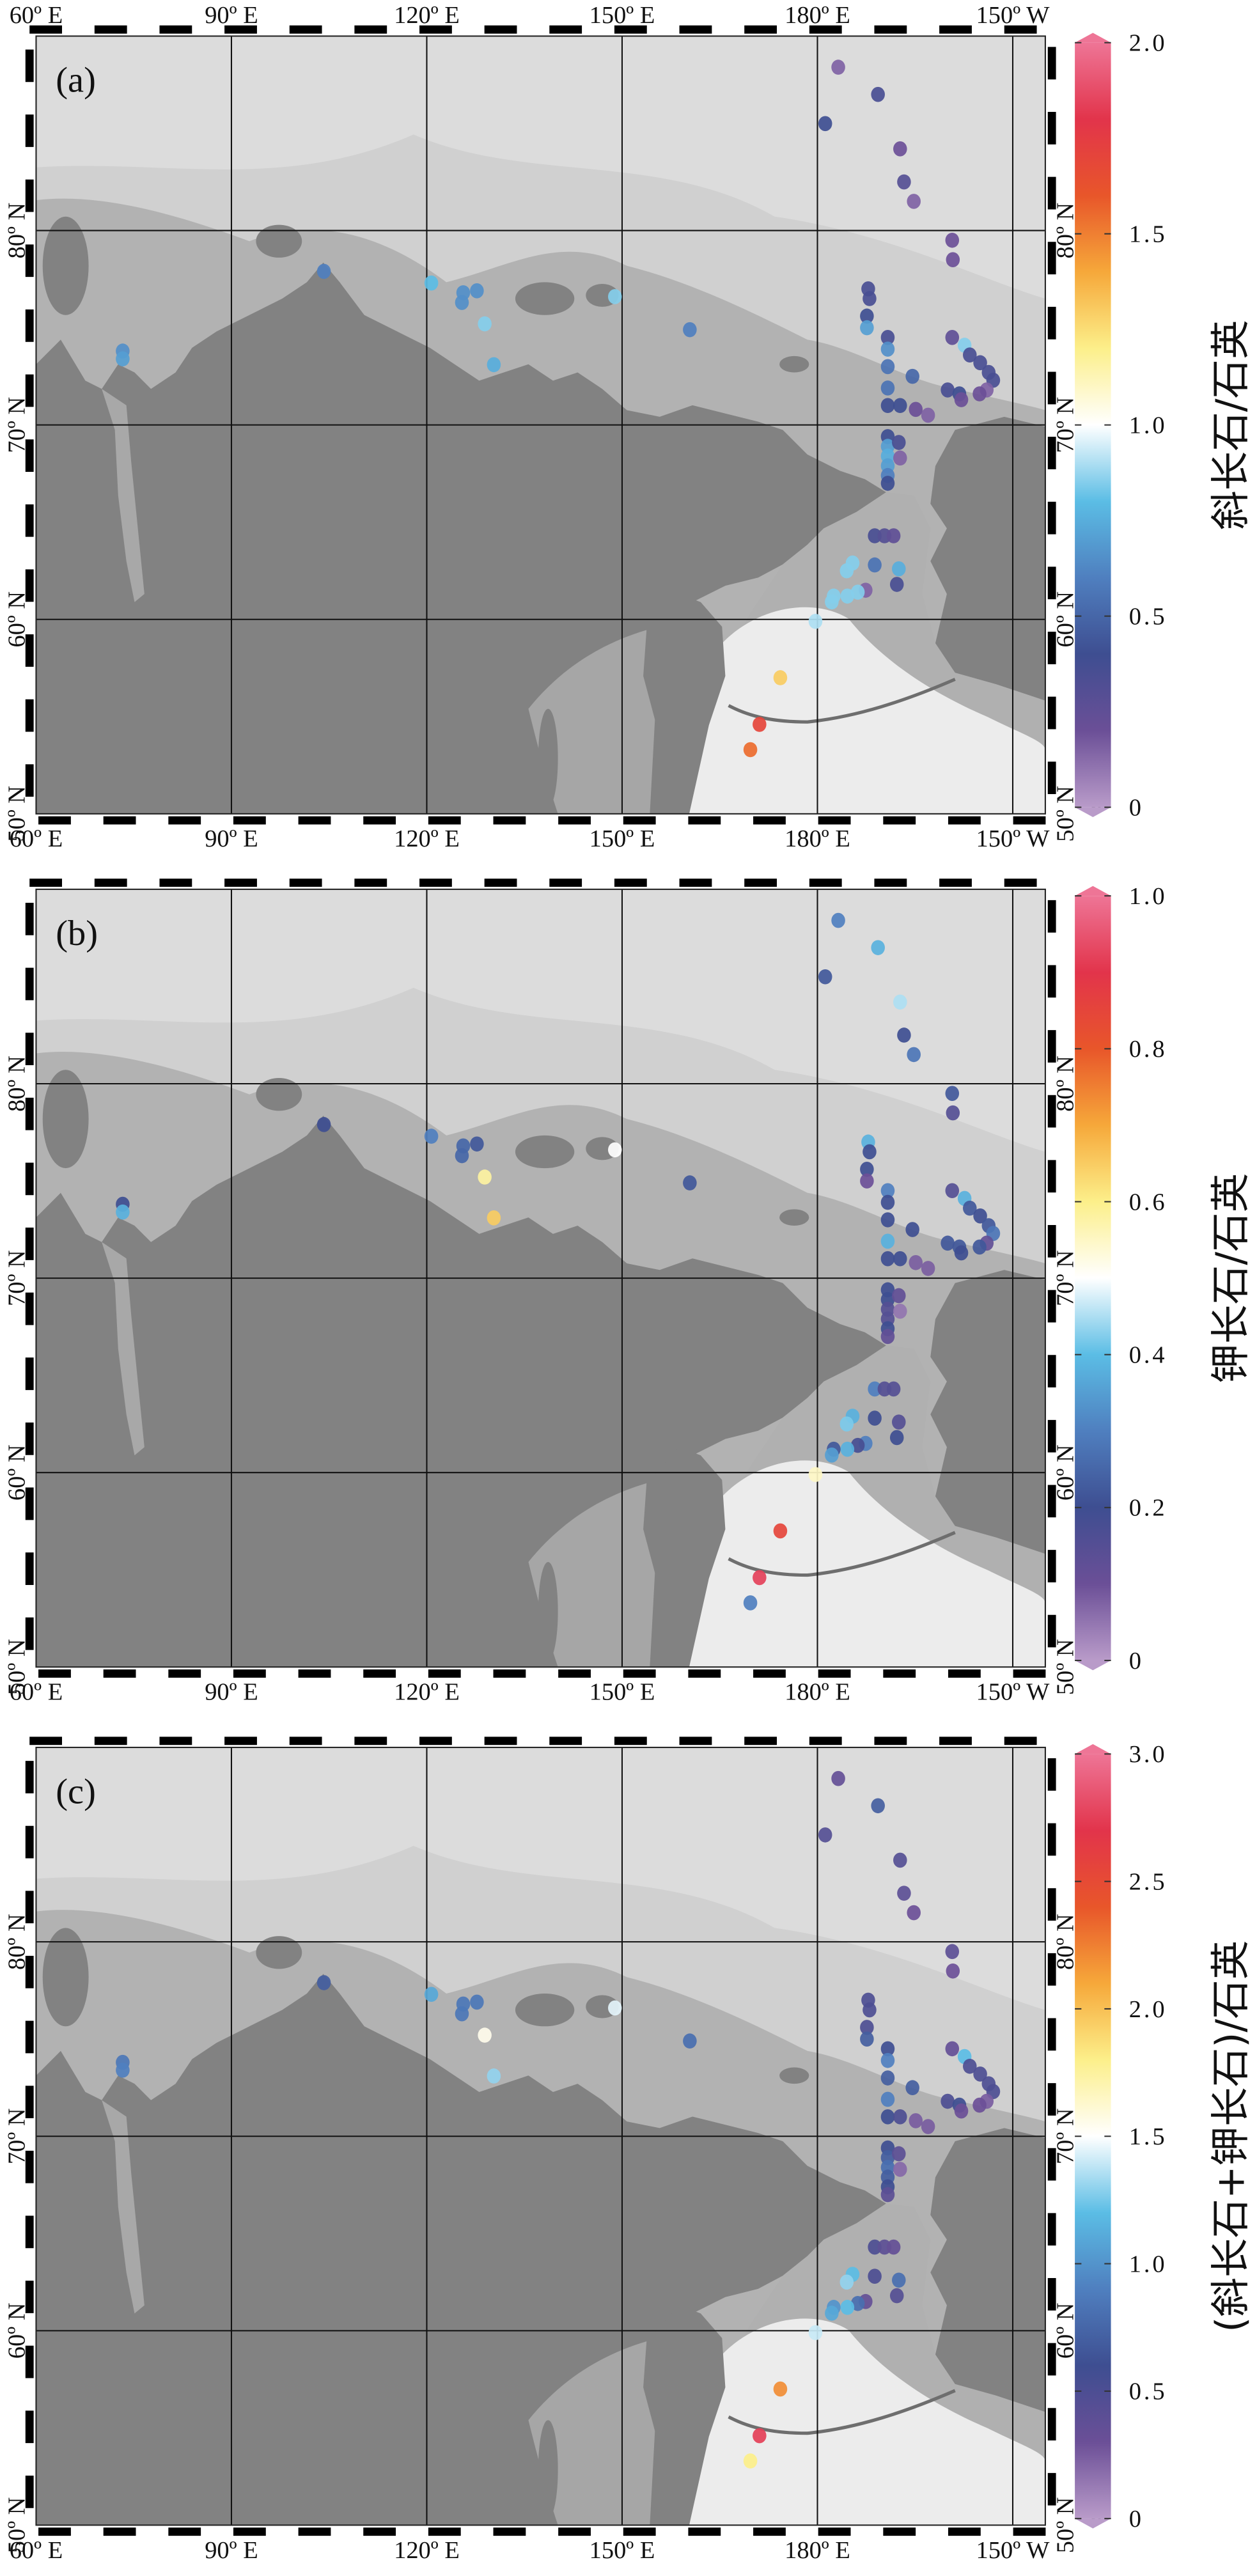 The height and width of the screenshot is (2576, 1257). I want to click on lat-tick-label-left: 60º N, so click(16, 2330).